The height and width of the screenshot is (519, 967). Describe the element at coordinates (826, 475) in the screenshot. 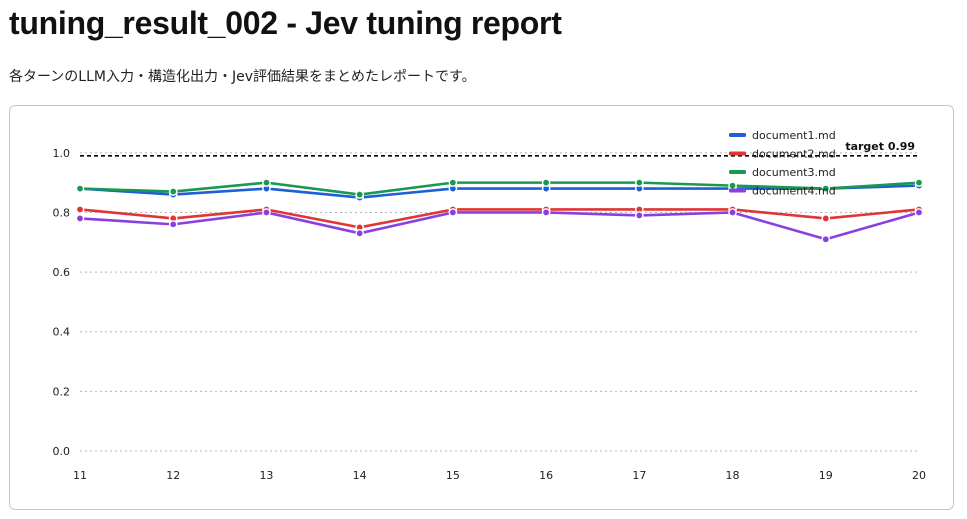

I see `x-tick-label: 19` at that location.